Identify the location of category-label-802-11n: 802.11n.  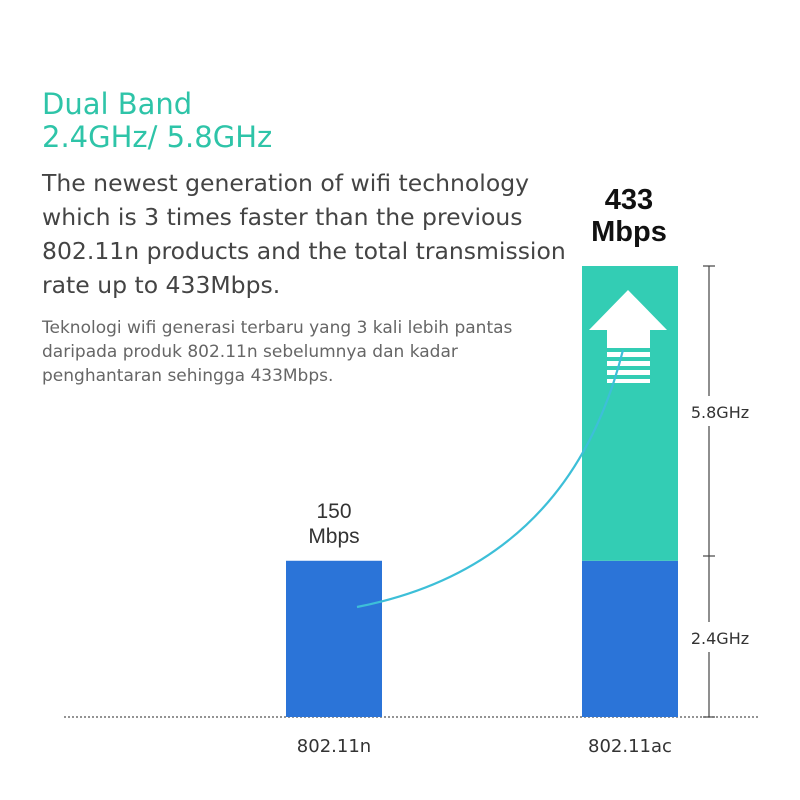
(334, 746).